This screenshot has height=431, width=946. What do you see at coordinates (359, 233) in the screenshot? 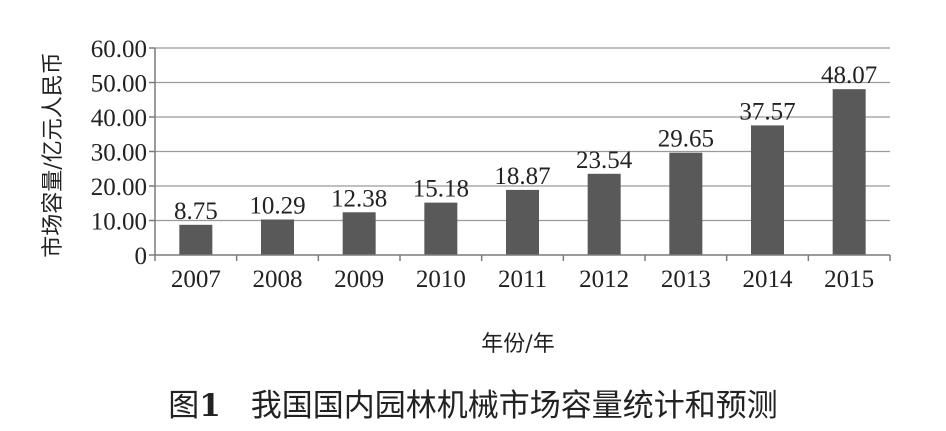
I see `bar-2009` at bounding box center [359, 233].